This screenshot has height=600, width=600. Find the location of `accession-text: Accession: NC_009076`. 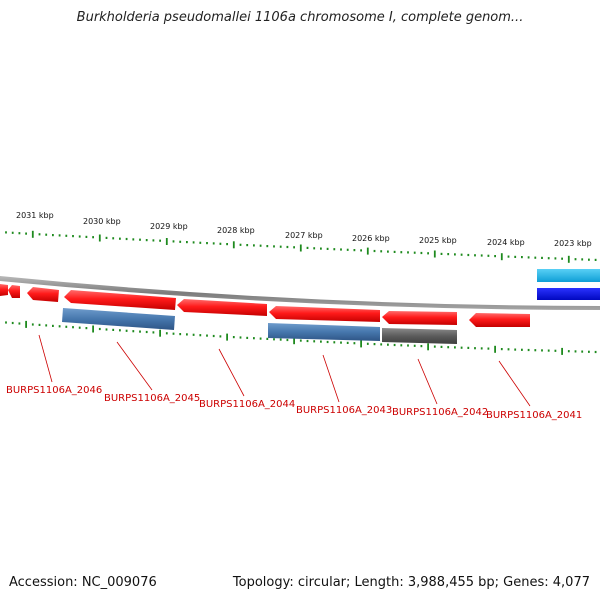

accession-text: Accession: NC_009076 is located at coordinates (83, 582).